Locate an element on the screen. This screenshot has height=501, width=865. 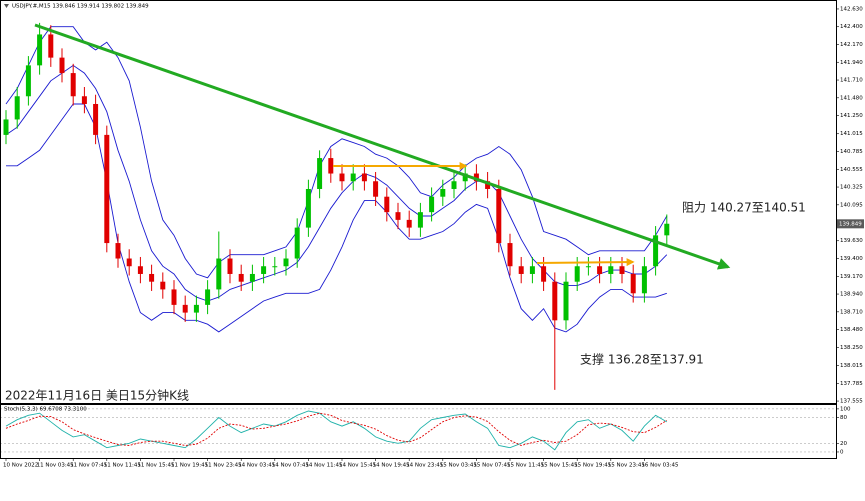
x-tick-label: 14 Nov 11:45 is located at coordinates (324, 466).